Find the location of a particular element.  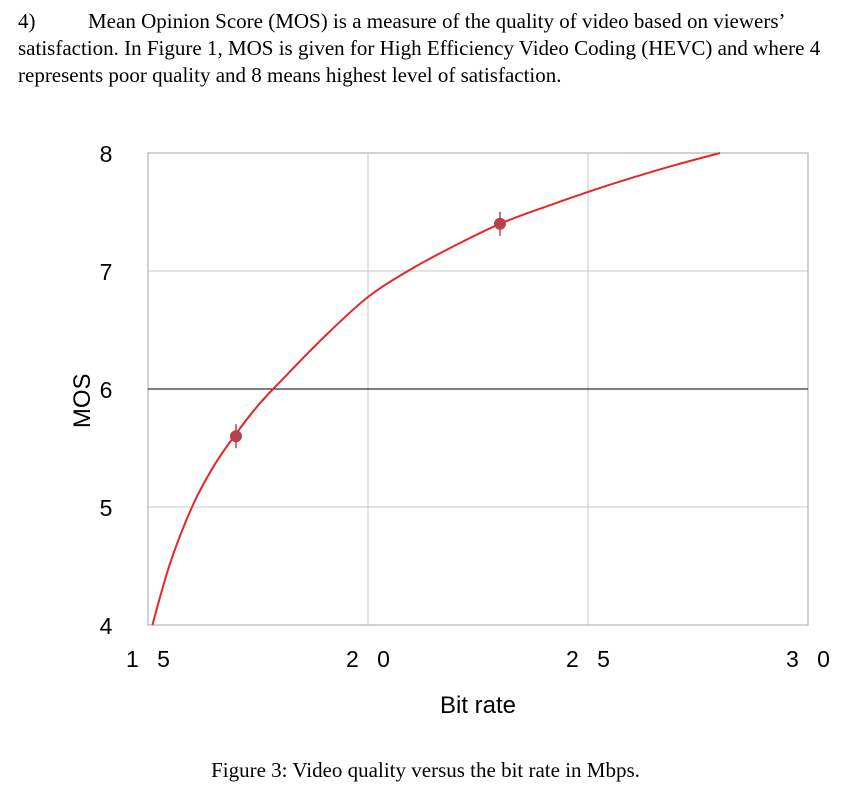

x-tick-label: 2 0 is located at coordinates (371, 659).